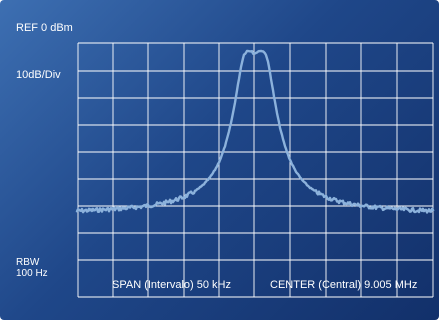  What do you see at coordinates (32, 273) in the screenshot?
I see `rbw-value: 100 Hz` at bounding box center [32, 273].